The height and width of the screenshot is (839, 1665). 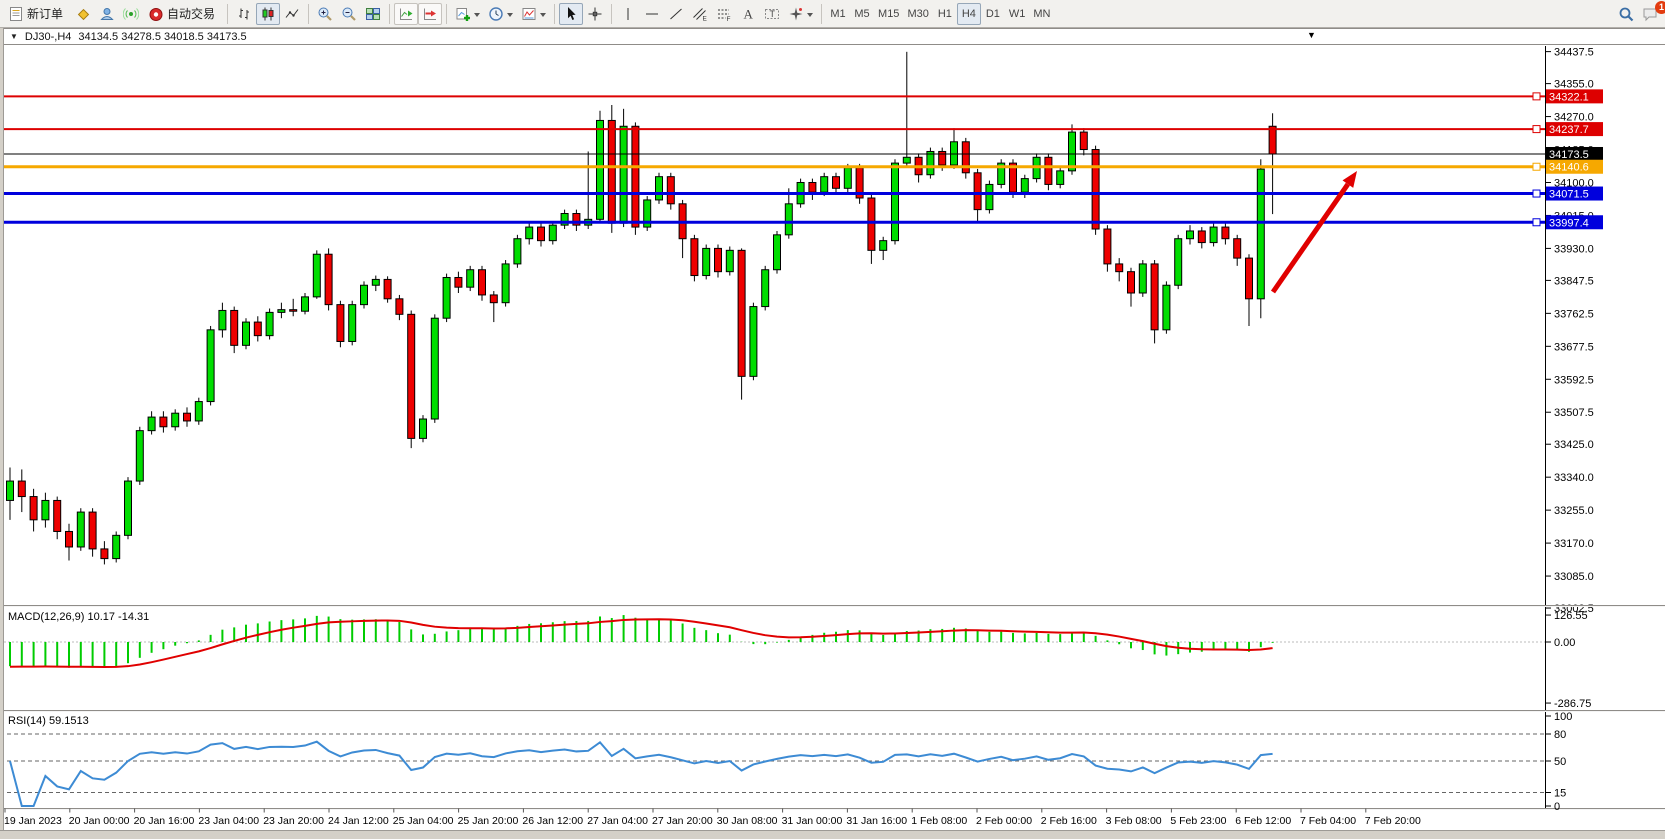 I want to click on horizontal-line-button, so click(x=652, y=14).